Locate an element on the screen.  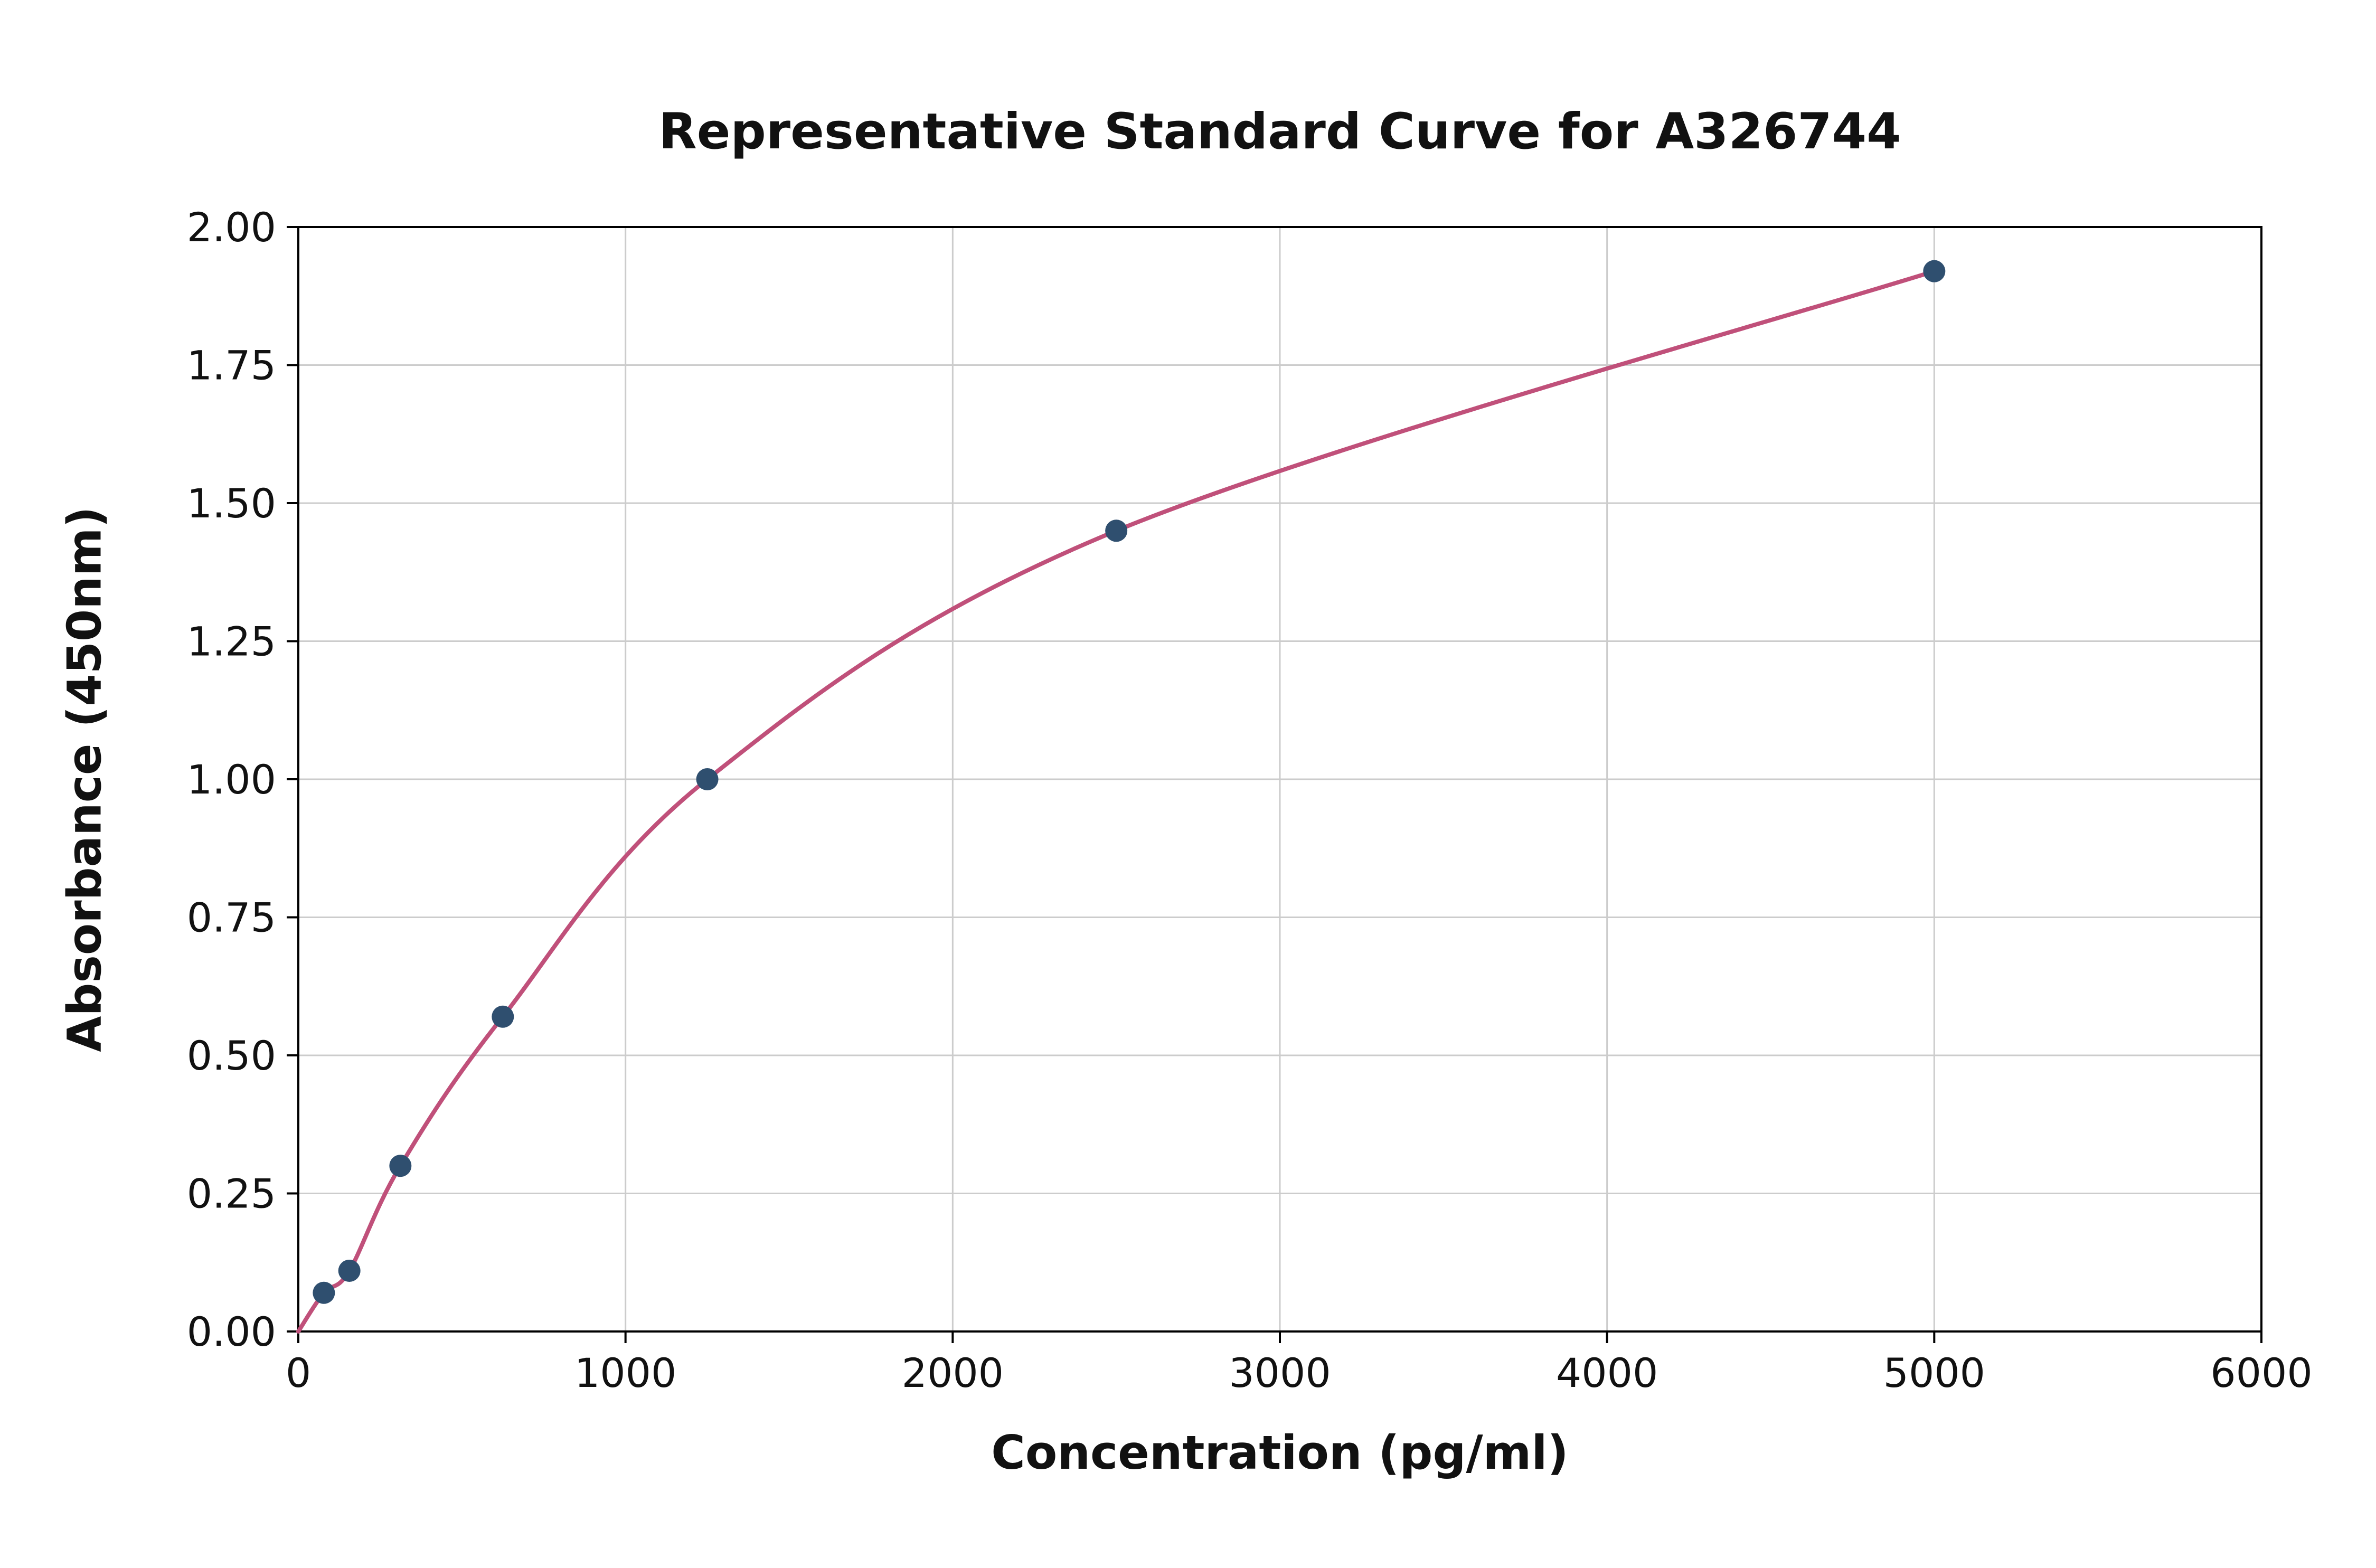
y-tick-label: 0.25 is located at coordinates (232, 1193).